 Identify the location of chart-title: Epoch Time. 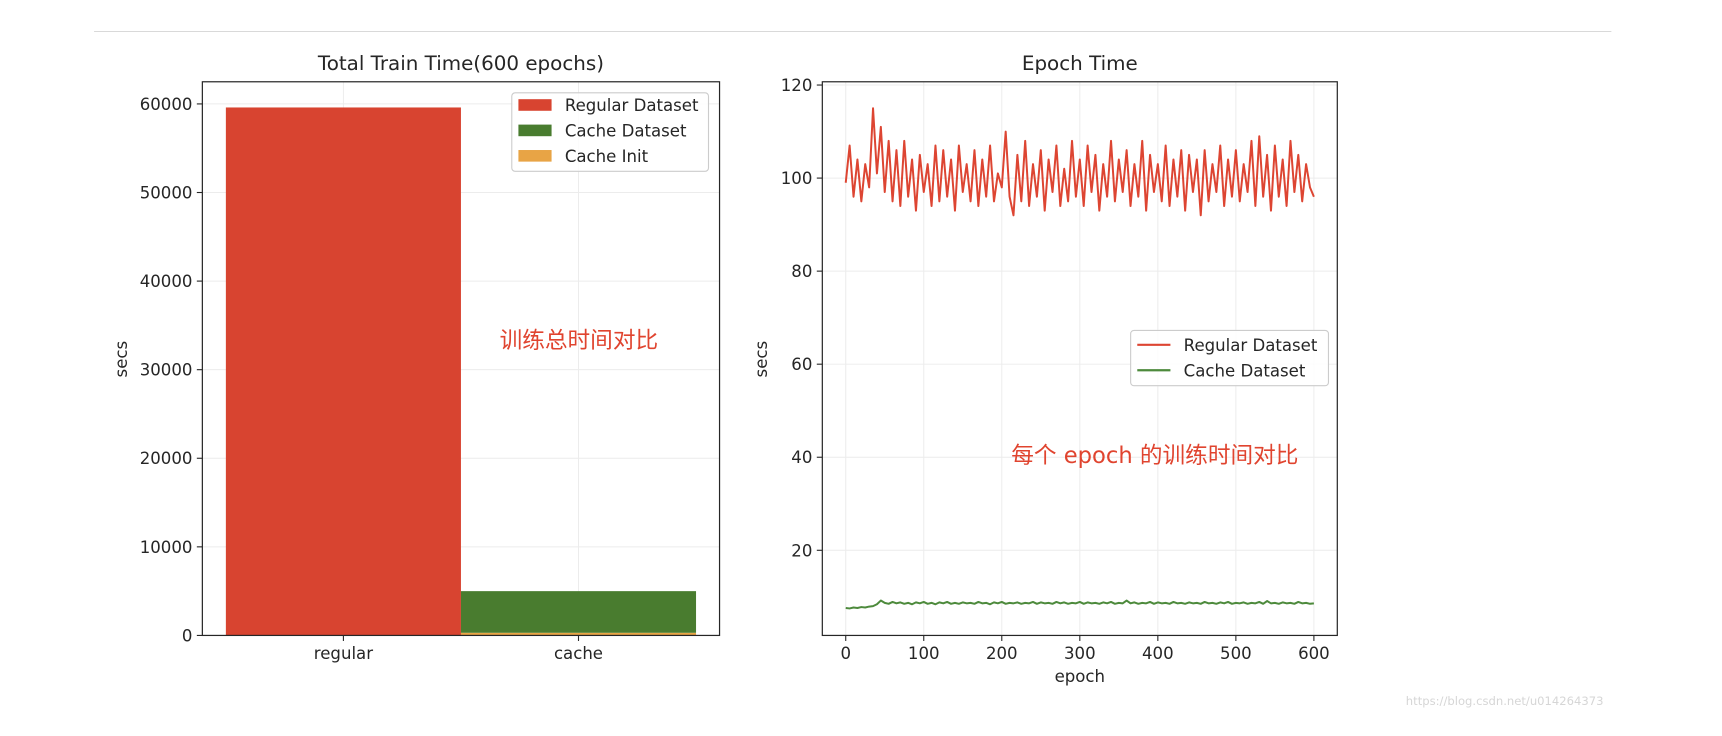
(1080, 63).